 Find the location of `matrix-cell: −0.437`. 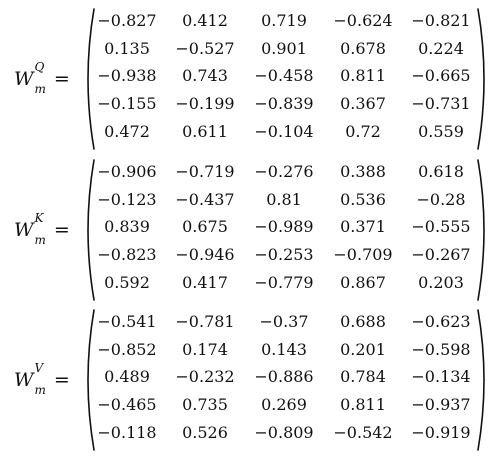

matrix-cell: −0.437 is located at coordinates (205, 199).